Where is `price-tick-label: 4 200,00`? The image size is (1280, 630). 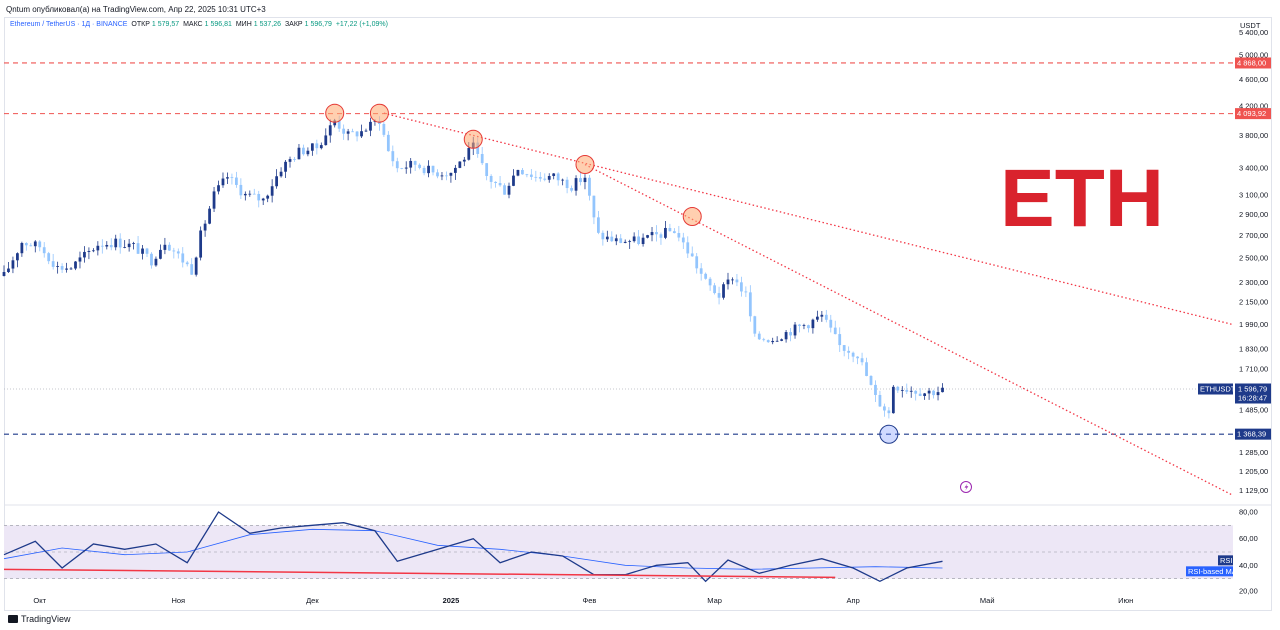 price-tick-label: 4 200,00 is located at coordinates (1253, 106).